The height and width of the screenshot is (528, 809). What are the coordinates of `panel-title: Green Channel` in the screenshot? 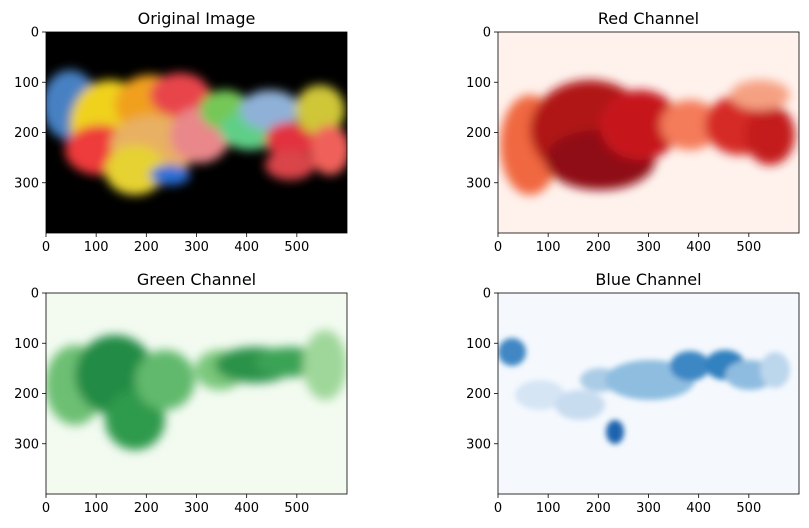 It's located at (196, 279).